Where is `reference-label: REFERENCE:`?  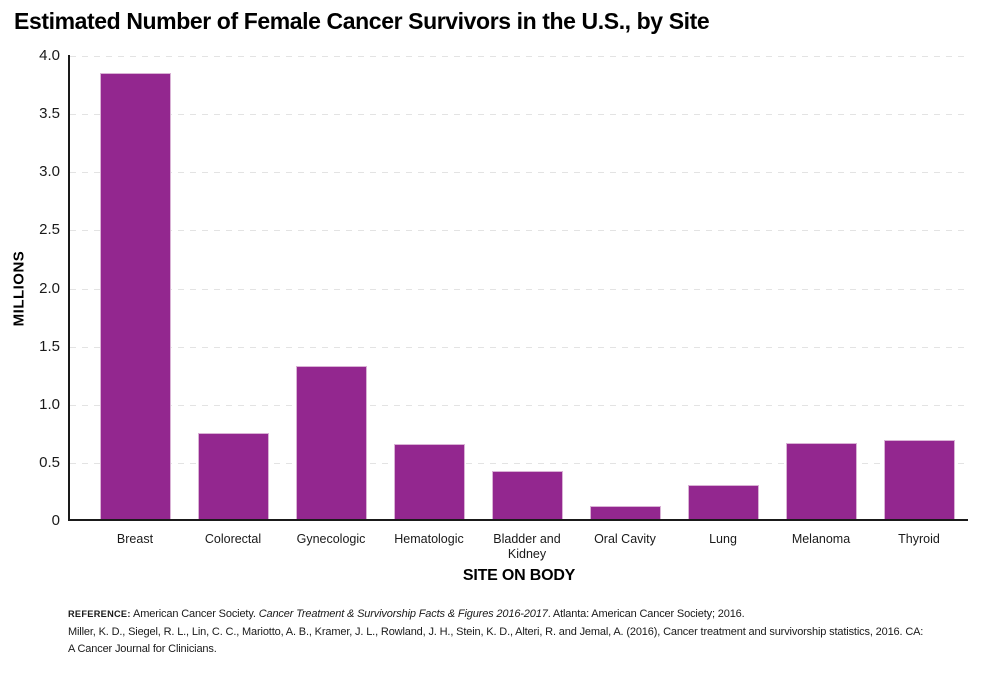 reference-label: REFERENCE: is located at coordinates (99, 614).